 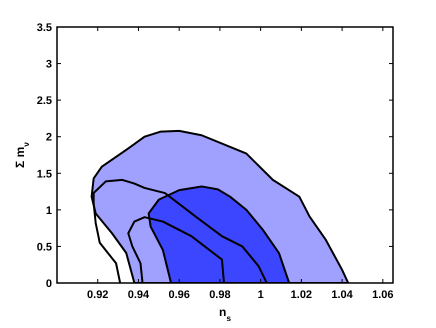 I want to click on x-tick-label: 1.06, so click(x=383, y=295).